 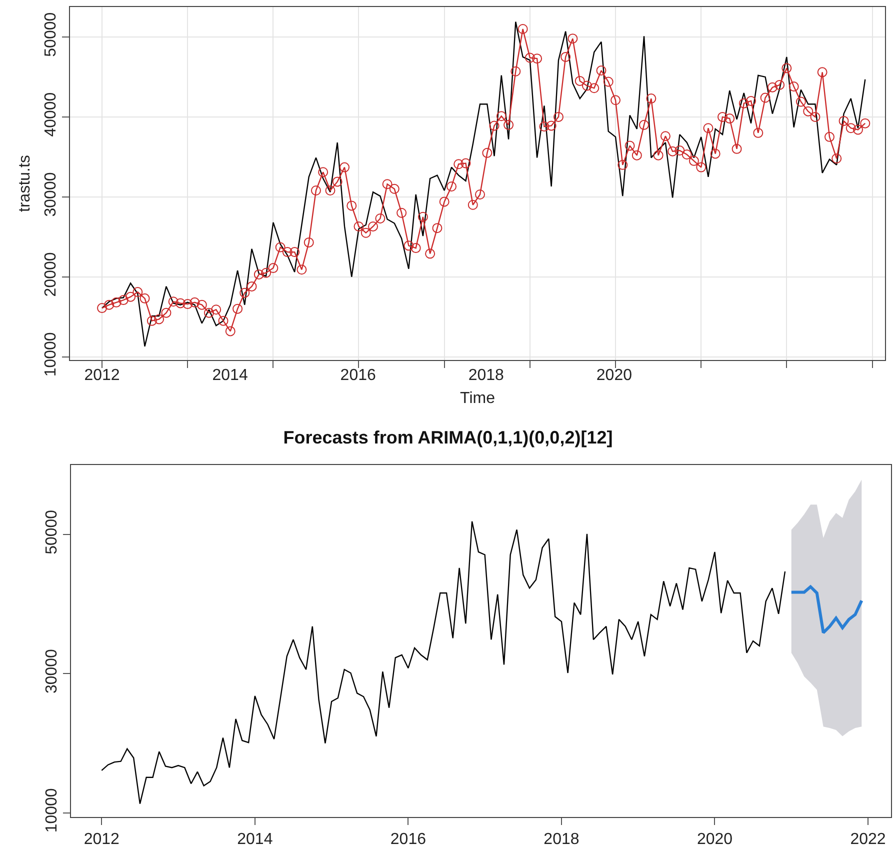 I want to click on y-tick-label: 20000, so click(x=51, y=274).